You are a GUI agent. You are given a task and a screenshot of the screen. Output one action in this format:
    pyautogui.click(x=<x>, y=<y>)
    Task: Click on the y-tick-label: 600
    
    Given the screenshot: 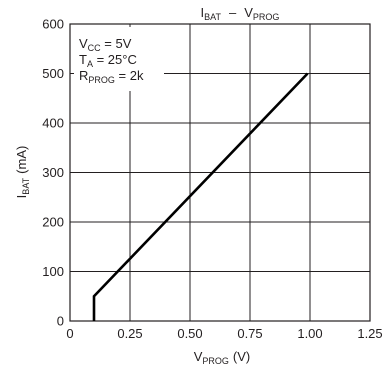 What is the action you would take?
    pyautogui.click(x=53, y=24)
    